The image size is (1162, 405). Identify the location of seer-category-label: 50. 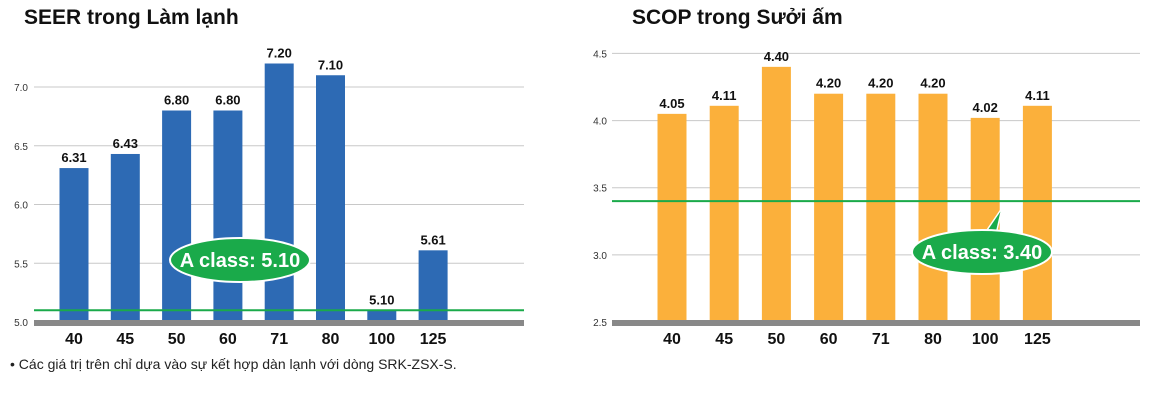
(177, 339).